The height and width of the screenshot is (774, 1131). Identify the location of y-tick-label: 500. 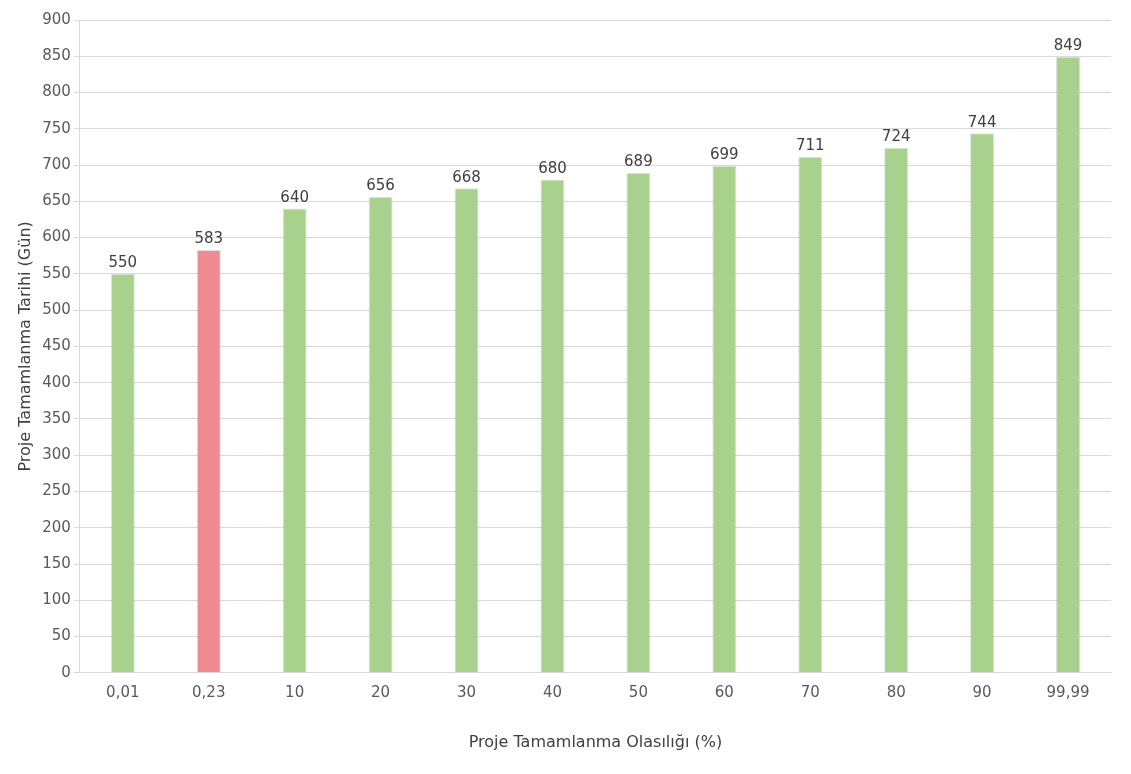
(56, 309).